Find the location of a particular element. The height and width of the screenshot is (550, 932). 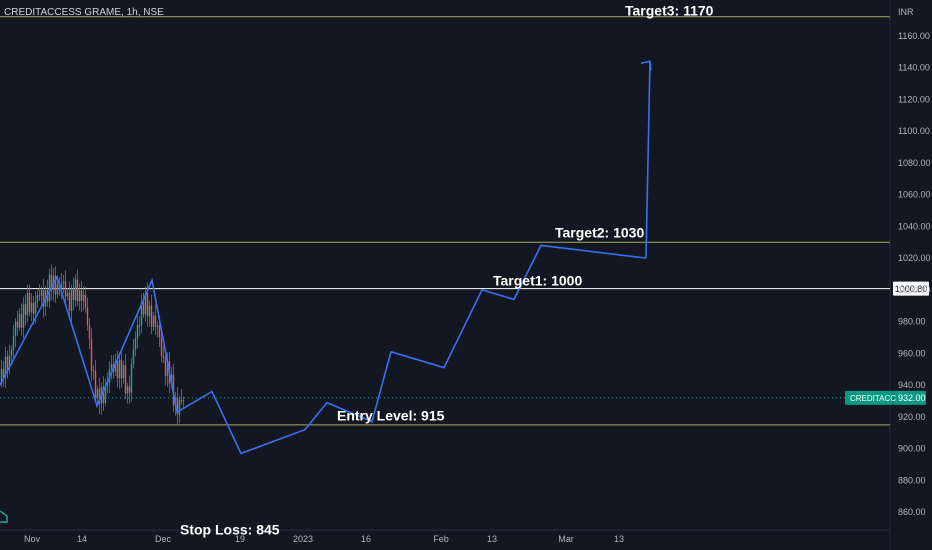

current-price-badge is located at coordinates (885, 397).